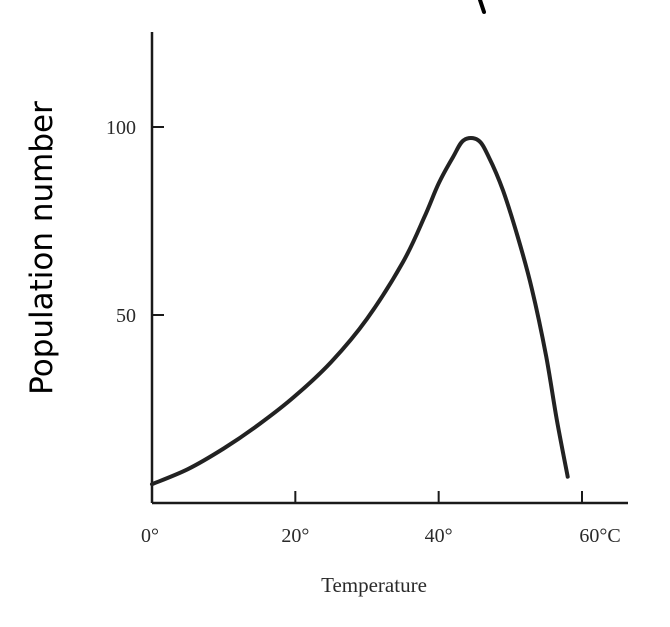  I want to click on cropped-title-fragment, so click(482, 7).